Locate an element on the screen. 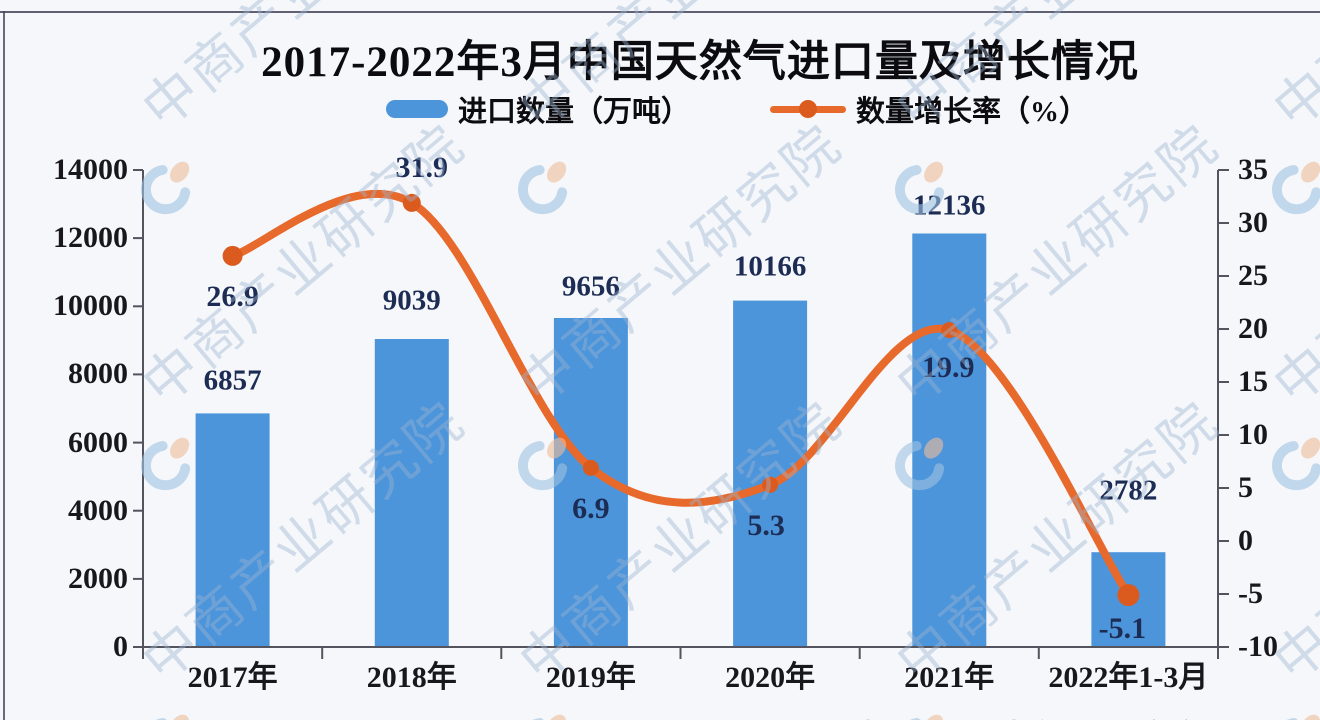 The width and height of the screenshot is (1320, 720). left-axis-tick-label: 0 is located at coordinates (120, 646).